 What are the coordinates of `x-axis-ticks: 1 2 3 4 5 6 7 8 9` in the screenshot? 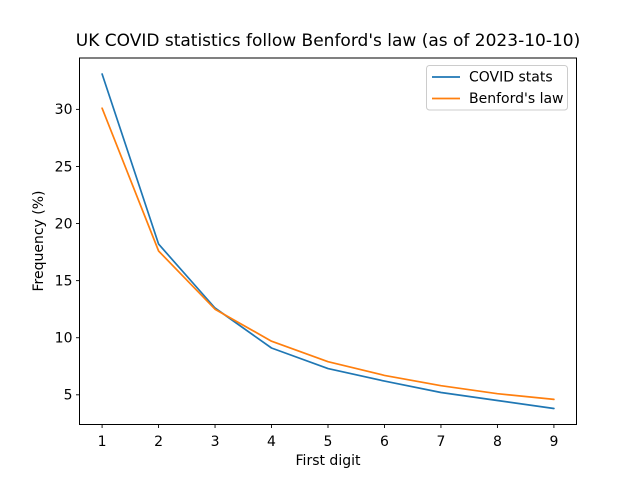 It's located at (328, 437).